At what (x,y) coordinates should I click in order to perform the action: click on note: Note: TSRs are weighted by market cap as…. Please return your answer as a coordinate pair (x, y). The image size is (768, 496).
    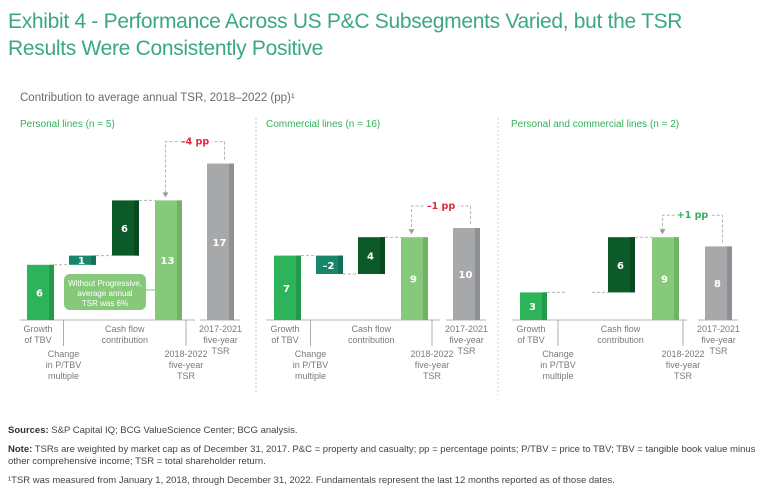
    Looking at the image, I should click on (385, 456).